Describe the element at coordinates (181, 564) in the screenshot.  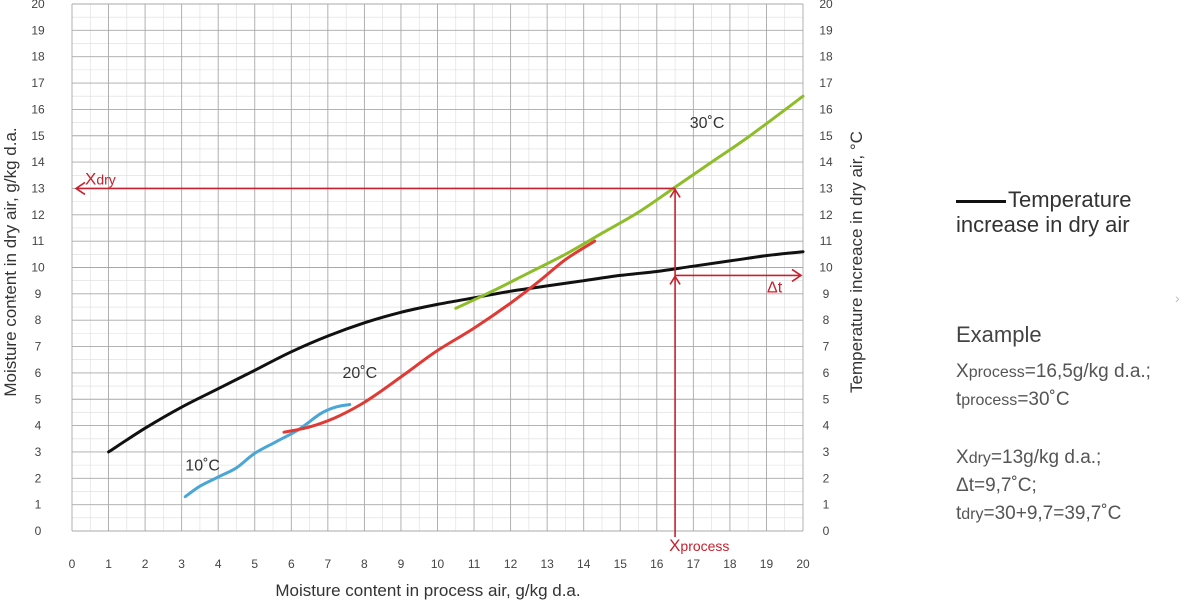
I see `x-tick-label: 3` at that location.